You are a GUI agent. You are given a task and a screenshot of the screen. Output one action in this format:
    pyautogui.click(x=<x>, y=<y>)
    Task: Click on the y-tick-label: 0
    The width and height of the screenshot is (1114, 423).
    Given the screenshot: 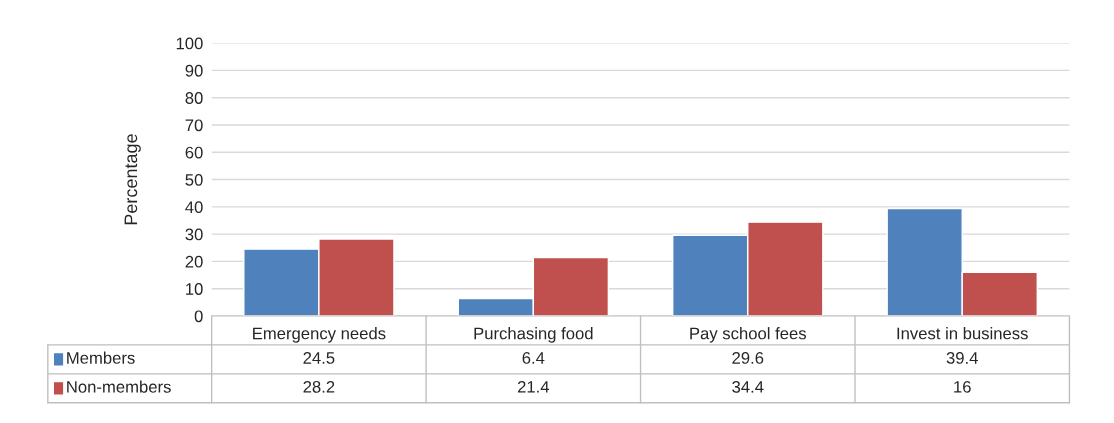 What is the action you would take?
    pyautogui.click(x=198, y=316)
    